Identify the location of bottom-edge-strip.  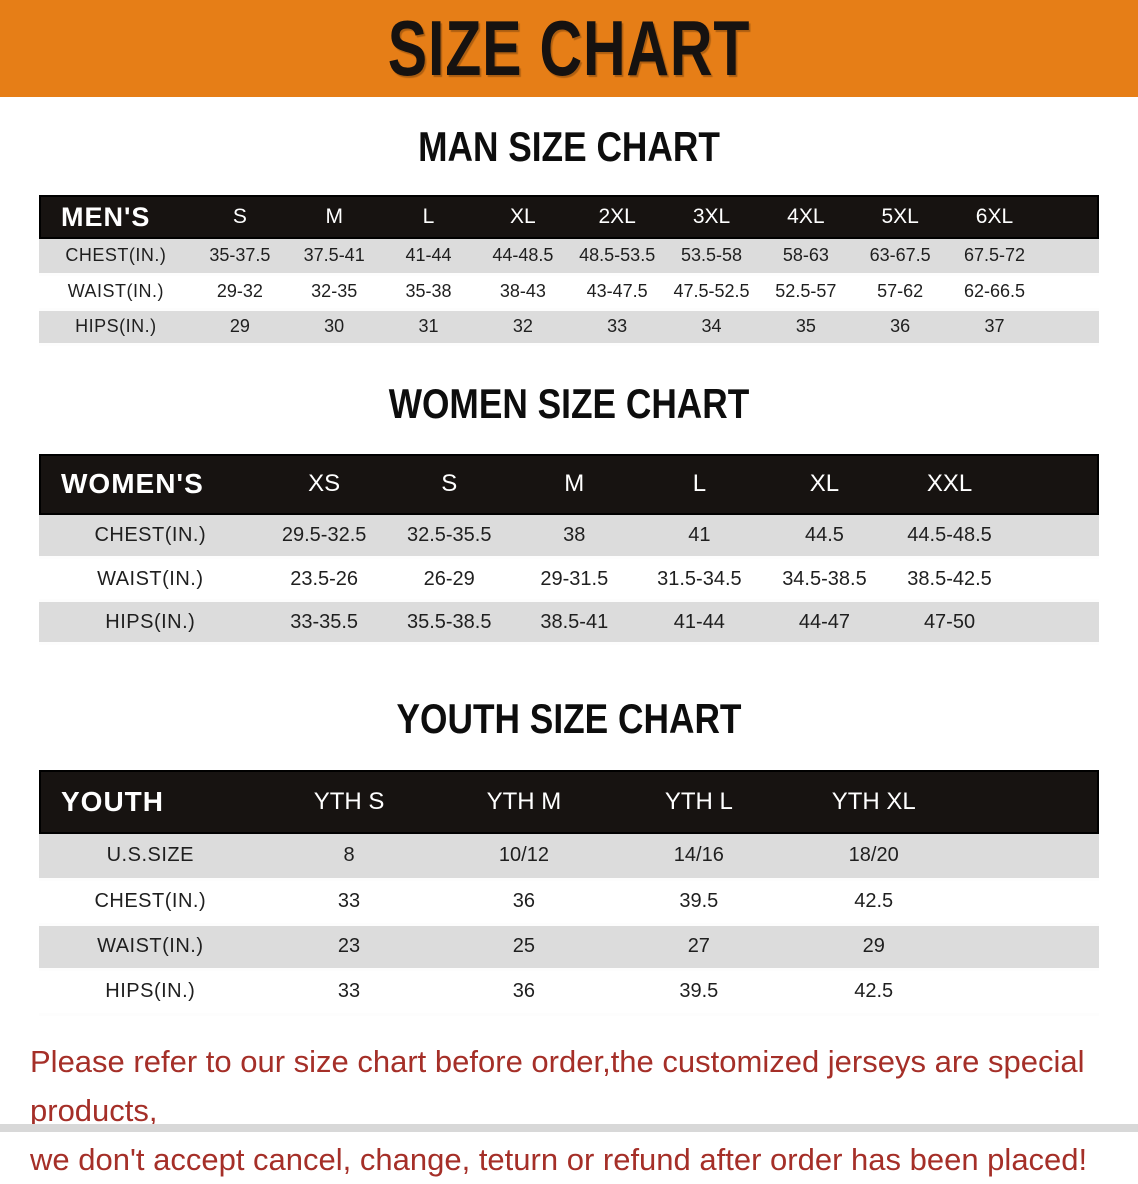
(569, 1128).